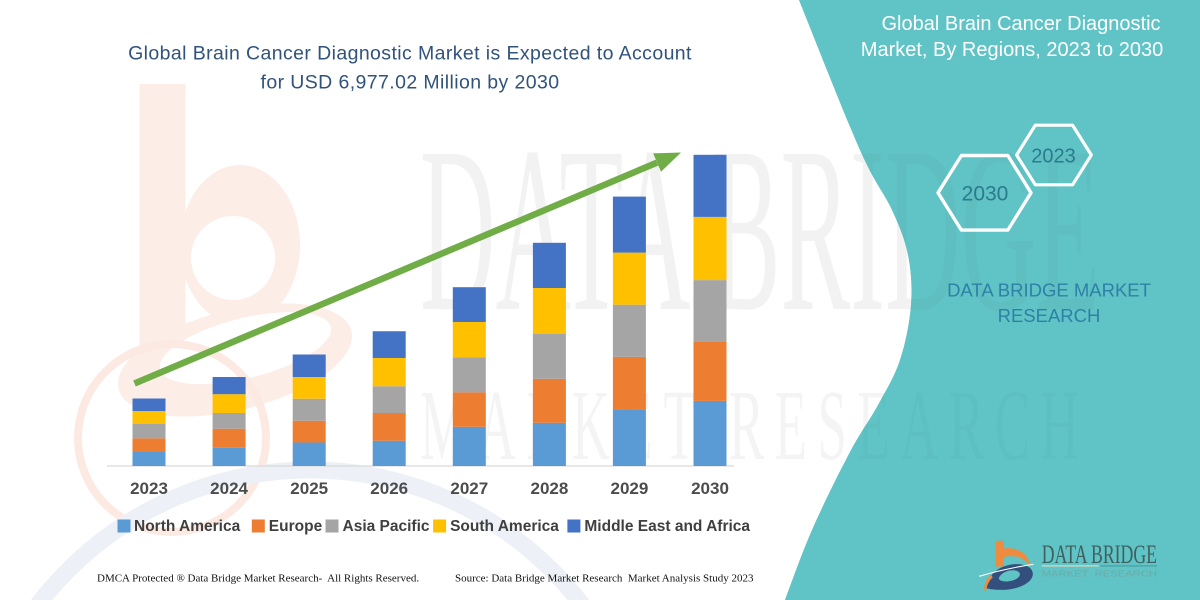 The height and width of the screenshot is (600, 1200). What do you see at coordinates (410, 83) in the screenshot?
I see `svg-text:for USD 6,977.02 Million by 20: for USD 6,977.02 Million by 2030` at bounding box center [410, 83].